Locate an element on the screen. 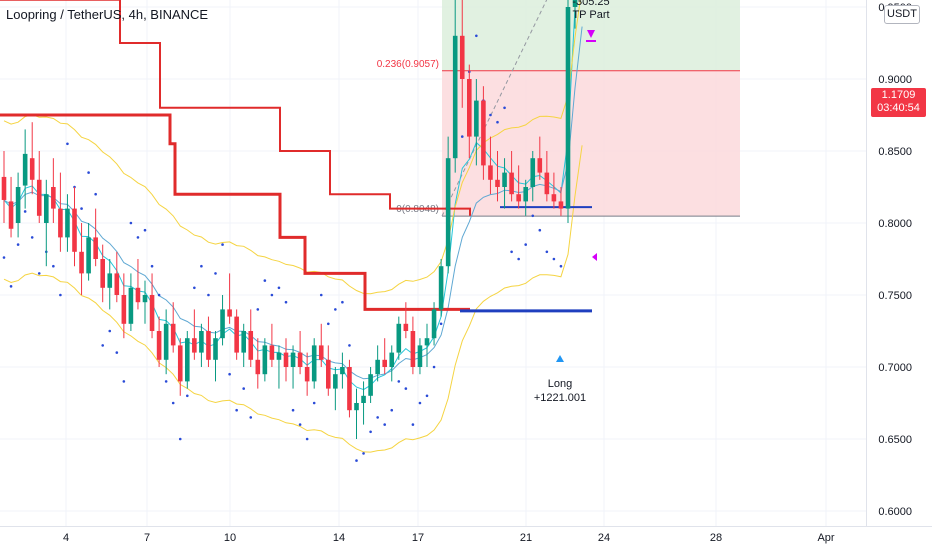 This screenshot has height=550, width=932. y-tick-label: 0.7500 is located at coordinates (895, 296).